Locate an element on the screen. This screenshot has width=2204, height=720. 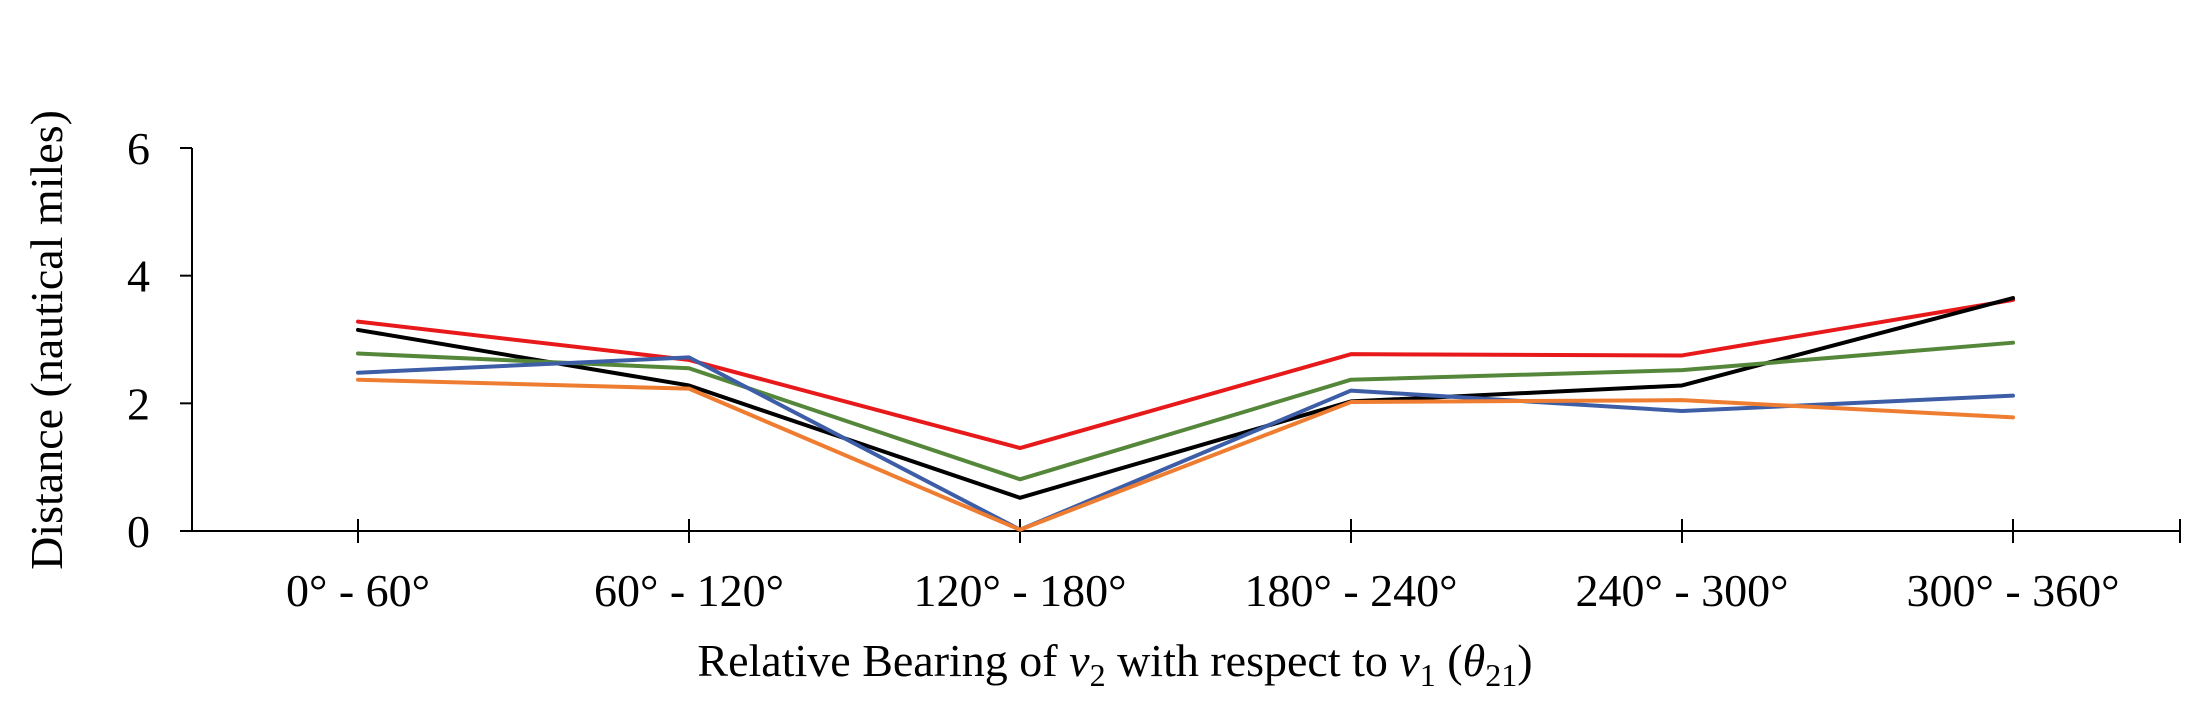
x-tick-label: 60° - 120° is located at coordinates (689, 590).